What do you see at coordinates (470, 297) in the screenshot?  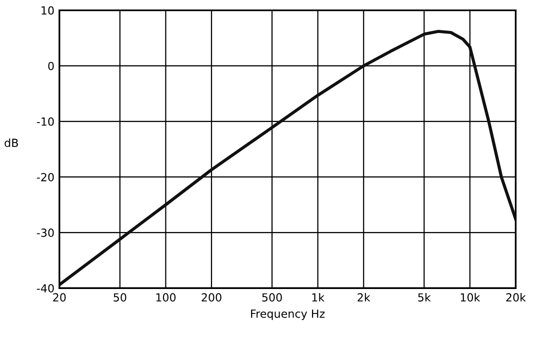 I see `x-tick-label: 10k` at bounding box center [470, 297].